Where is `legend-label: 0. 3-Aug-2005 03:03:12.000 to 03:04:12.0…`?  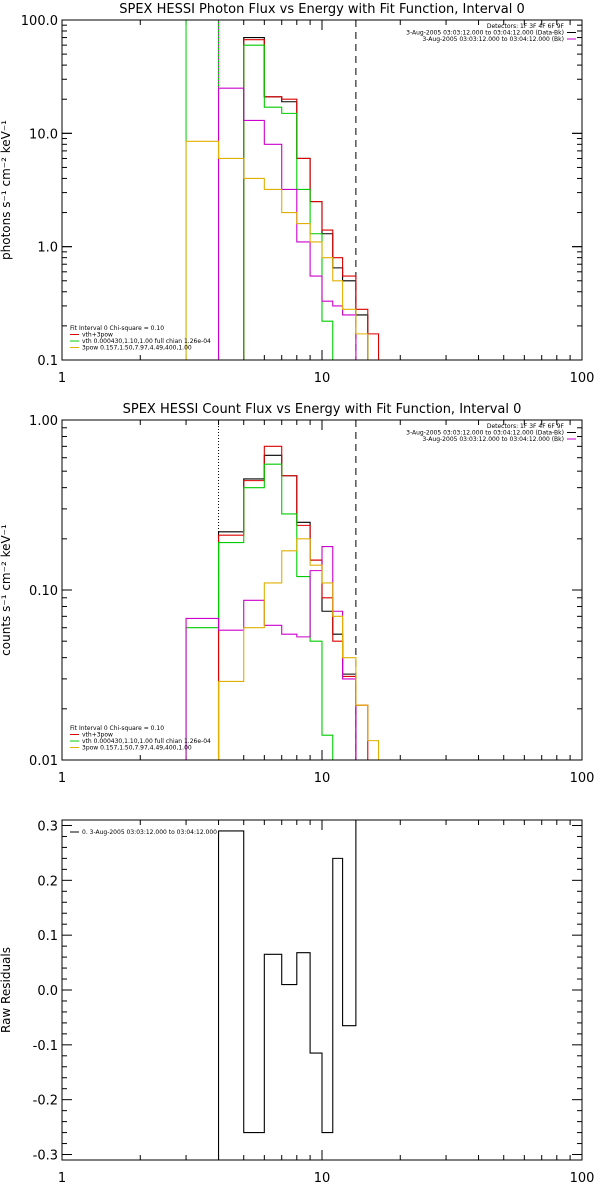
legend-label: 0. 3-Aug-2005 03:03:12.000 to 03:04:12.0… is located at coordinates (149, 832).